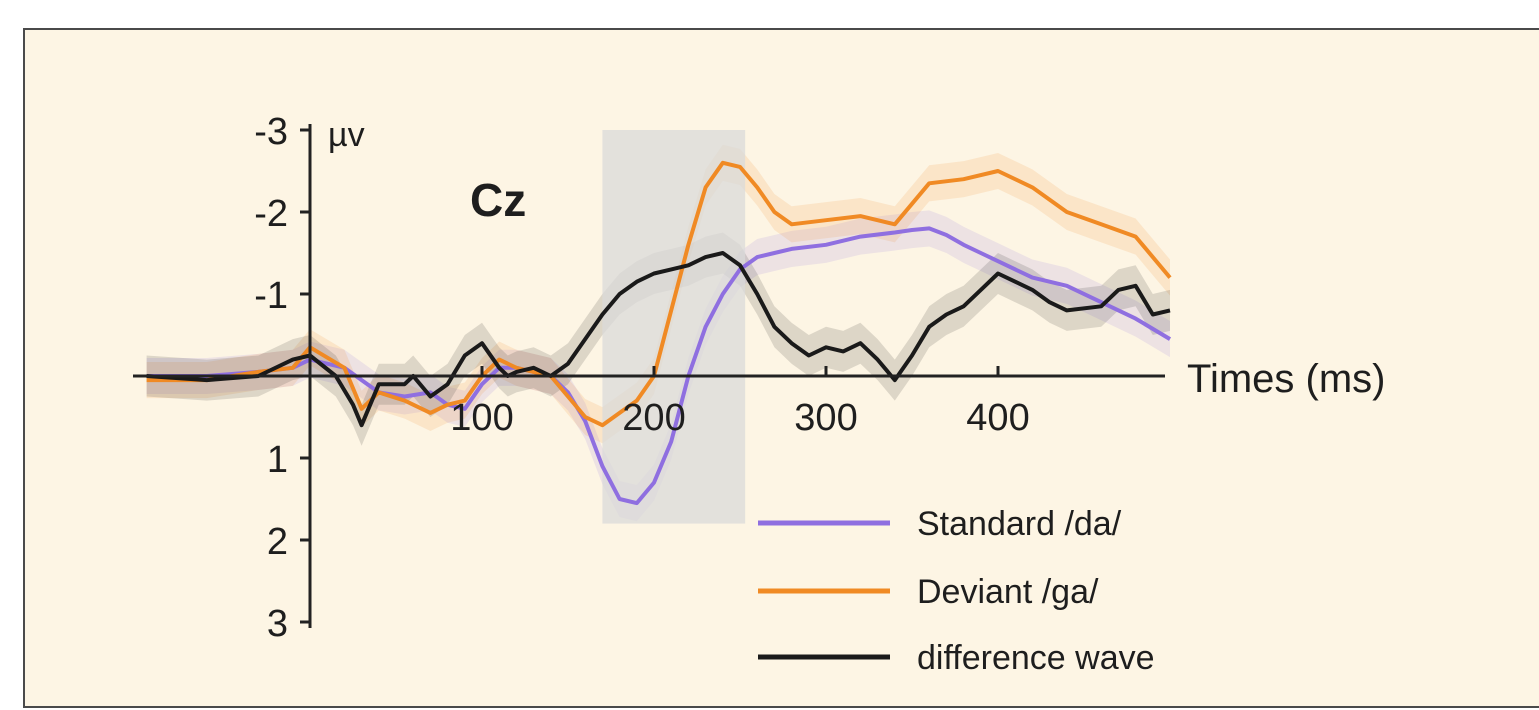  Describe the element at coordinates (674, 327) in the screenshot. I see `shaded-time-window` at that location.